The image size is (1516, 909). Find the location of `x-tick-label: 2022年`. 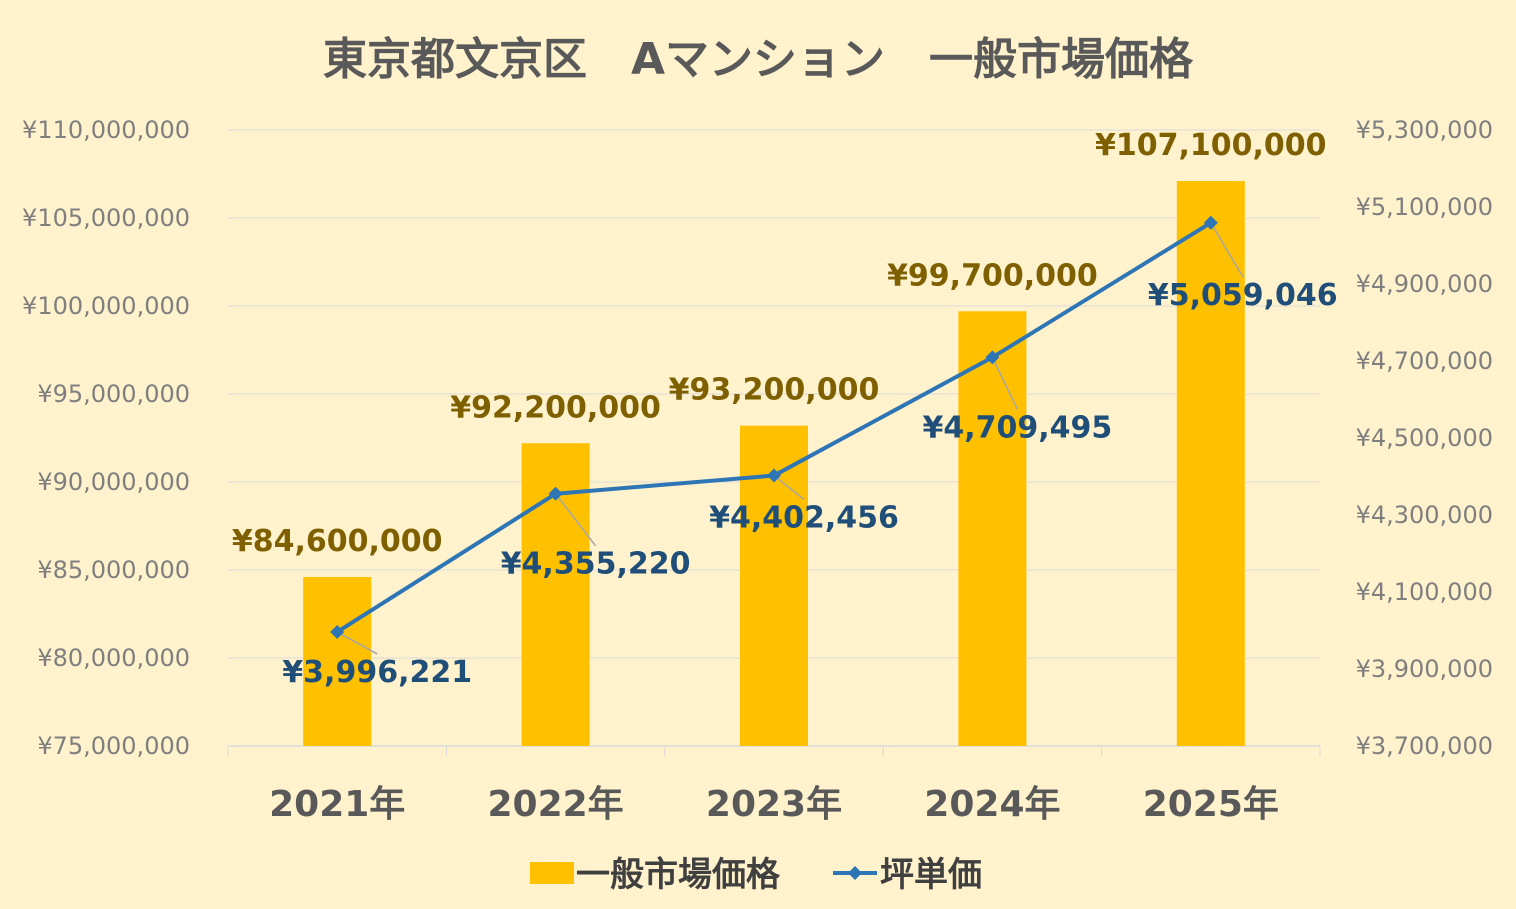

x-tick-label: 2022年 is located at coordinates (555, 804).